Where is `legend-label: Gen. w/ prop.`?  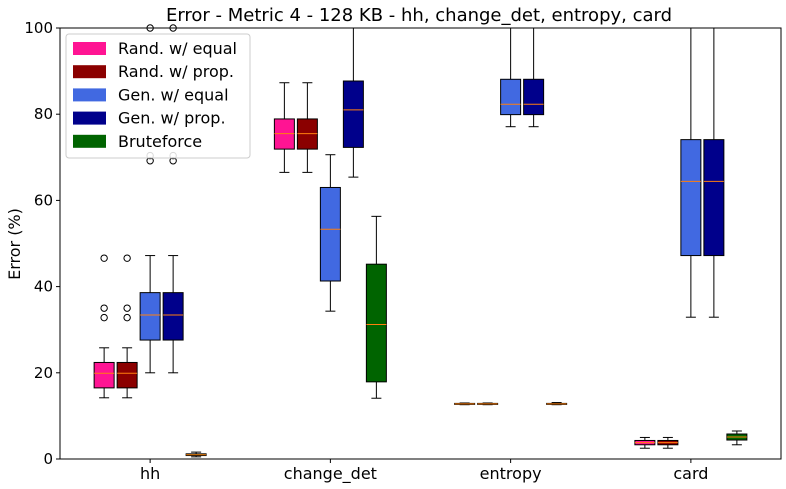 legend-label: Gen. w/ prop. is located at coordinates (172, 118).